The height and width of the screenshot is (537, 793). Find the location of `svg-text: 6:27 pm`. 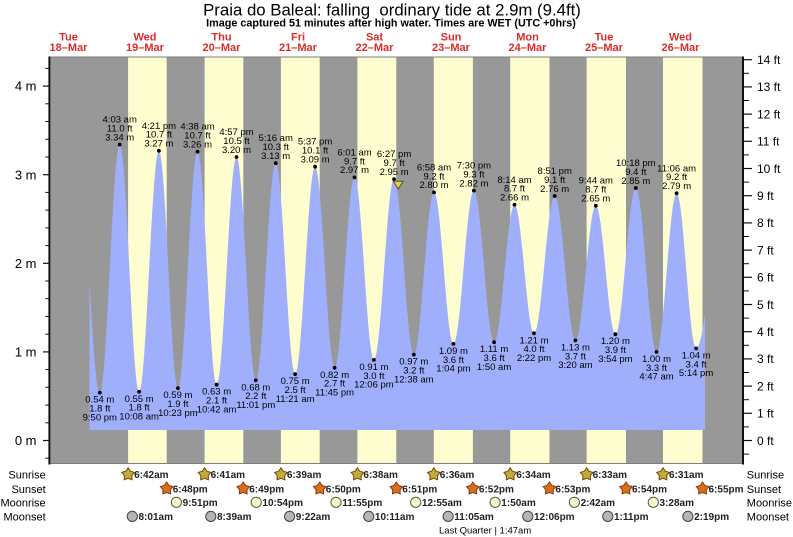

svg-text: 6:27 pm is located at coordinates (394, 154).